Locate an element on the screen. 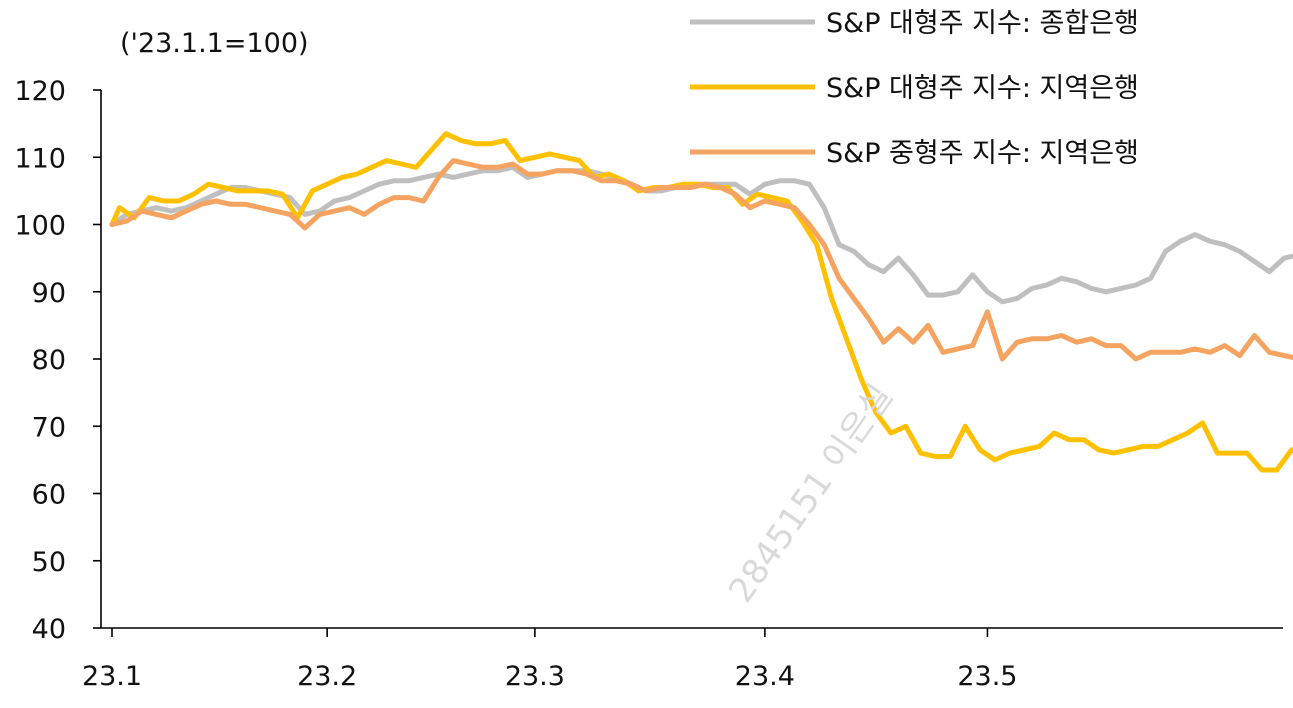 The height and width of the screenshot is (708, 1293). x-axis: 23.1 23.2 23.3 23.4 23.5 is located at coordinates (549, 660).